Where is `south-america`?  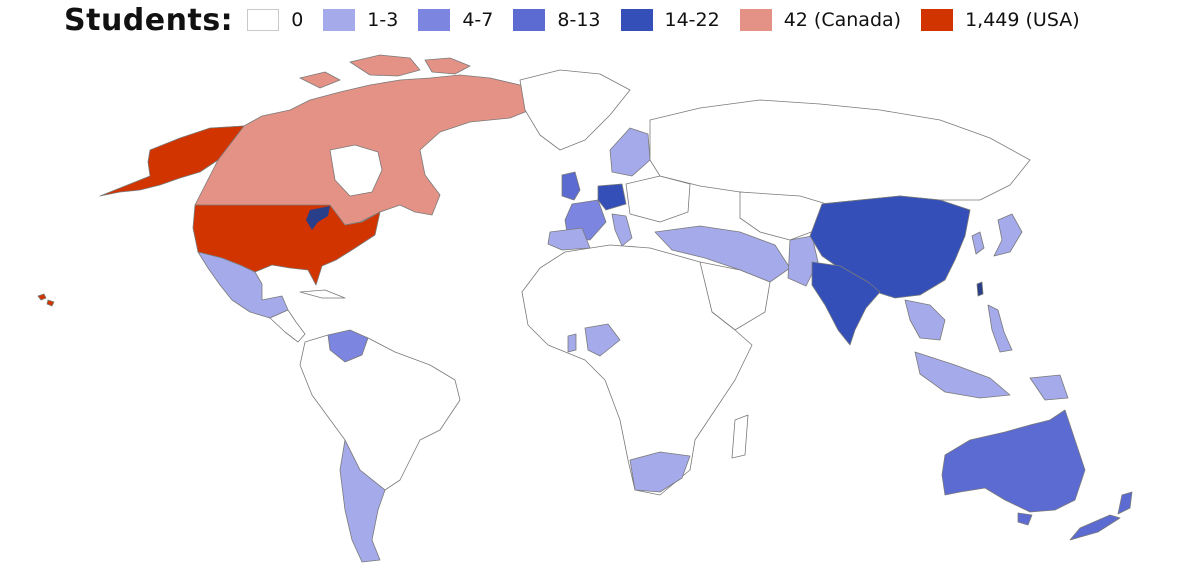 south-america is located at coordinates (380, 412).